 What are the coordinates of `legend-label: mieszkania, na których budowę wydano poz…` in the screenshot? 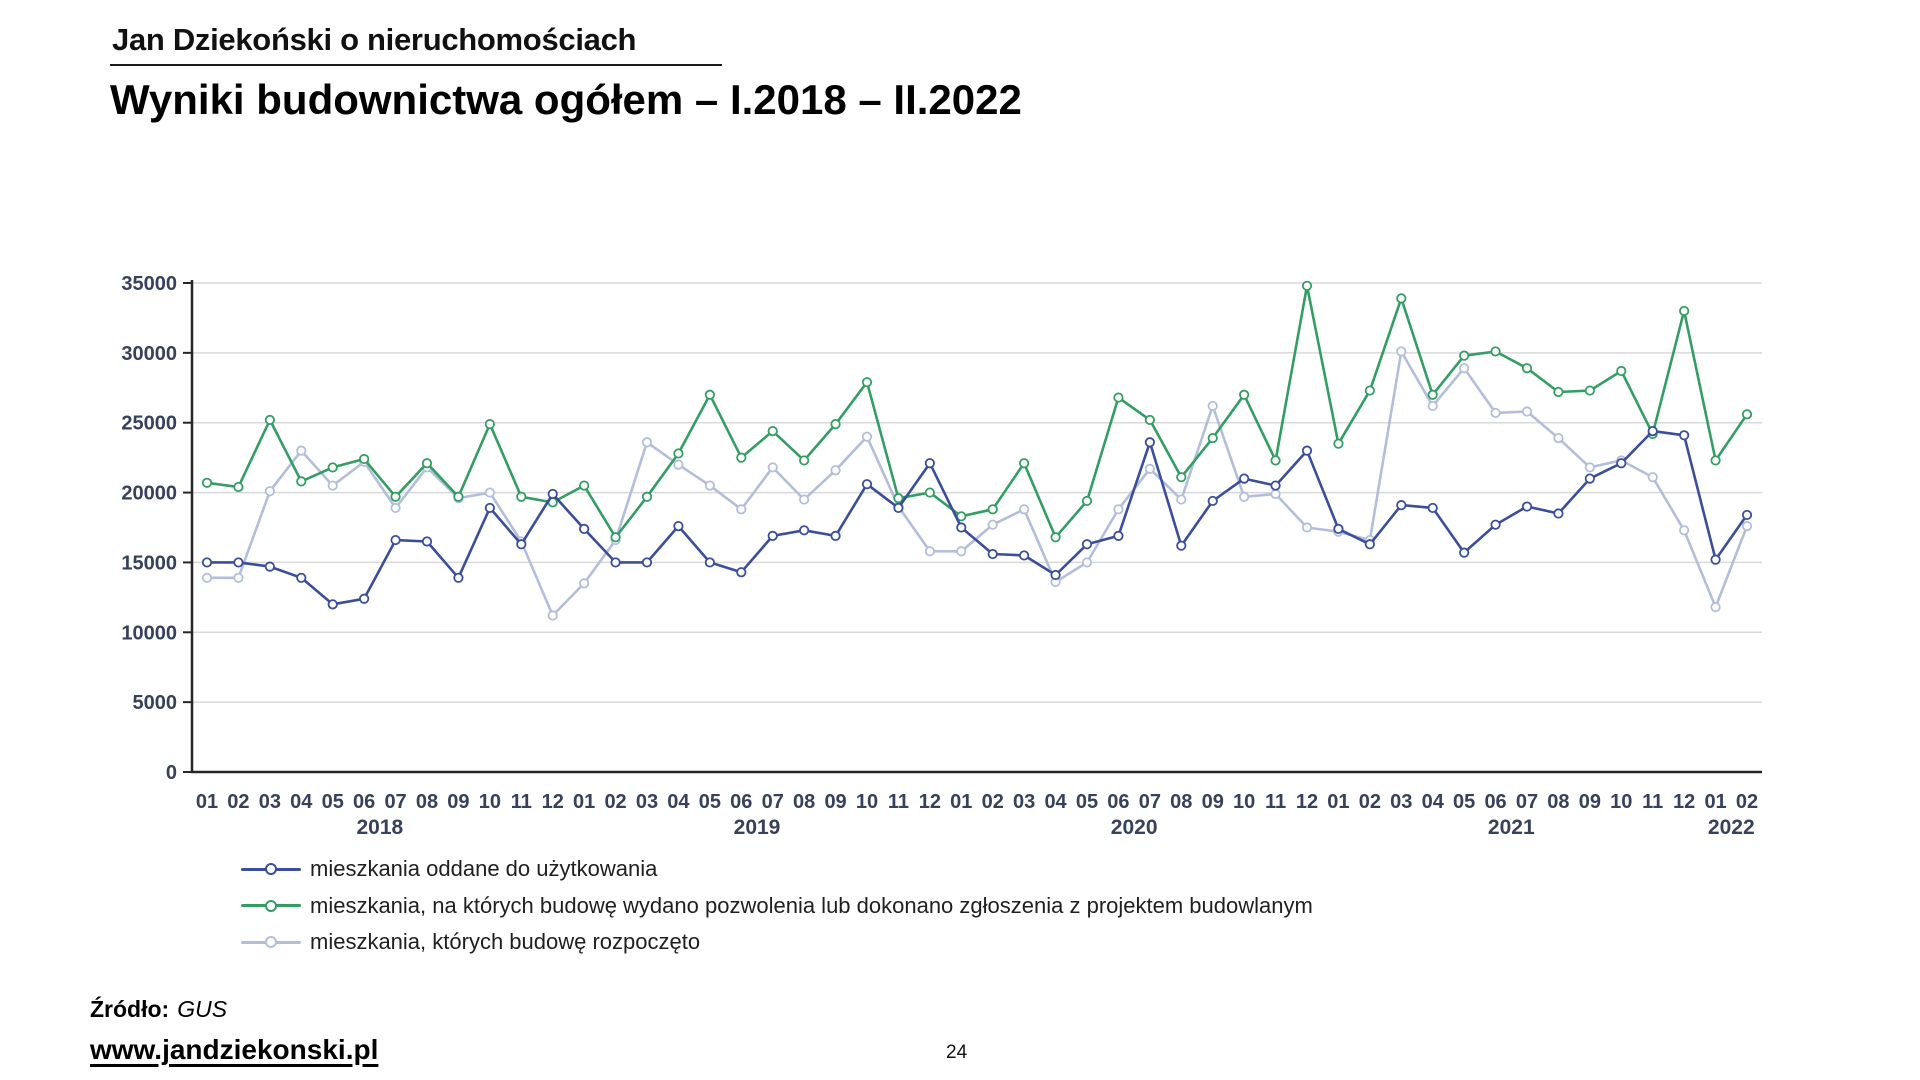 It's located at (811, 905).